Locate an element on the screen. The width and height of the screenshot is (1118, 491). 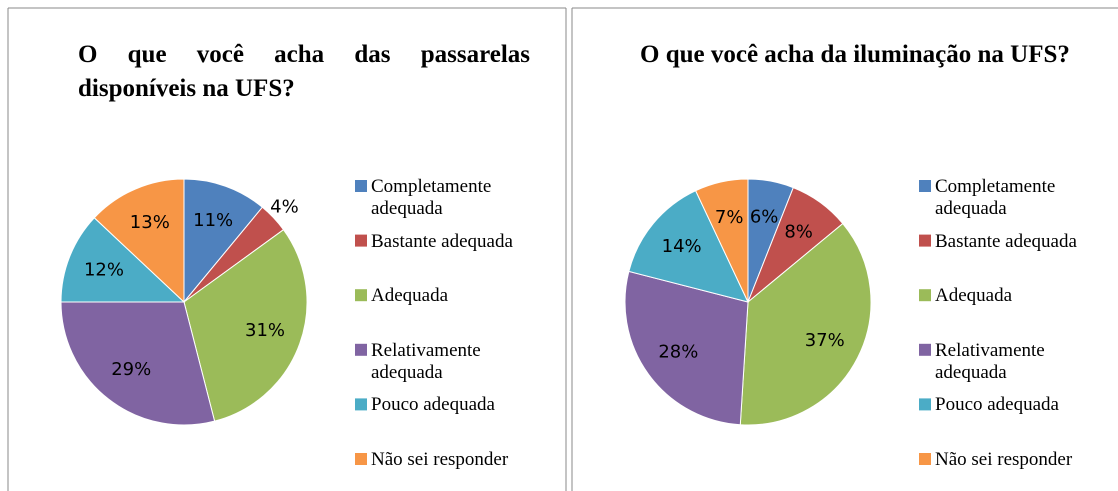
data-label: 28% is located at coordinates (678, 352).